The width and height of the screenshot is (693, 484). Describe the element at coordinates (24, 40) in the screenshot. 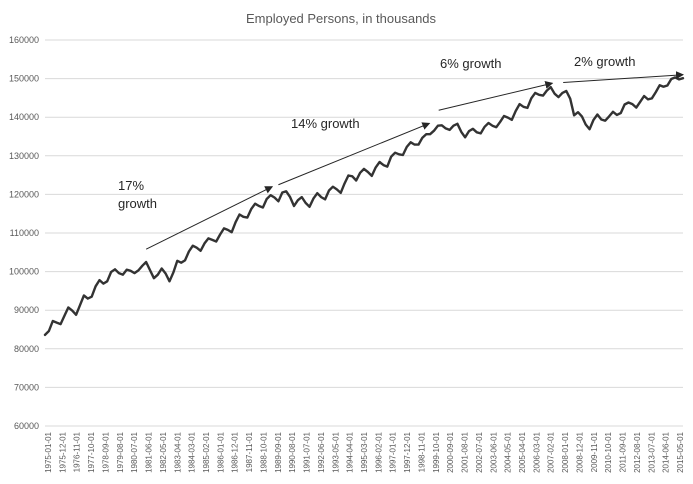

I see `y-tick-label: 160000` at that location.